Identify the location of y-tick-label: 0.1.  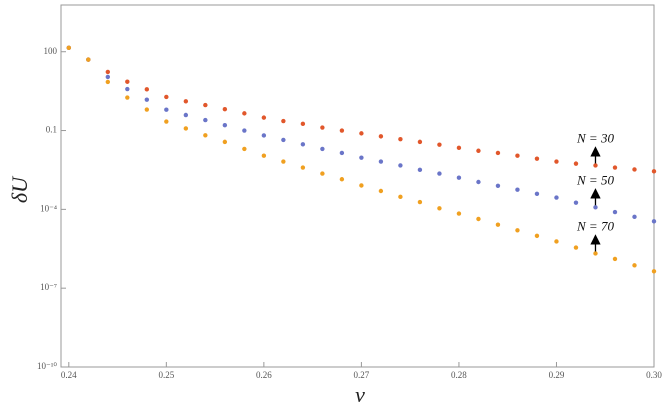
(51, 130).